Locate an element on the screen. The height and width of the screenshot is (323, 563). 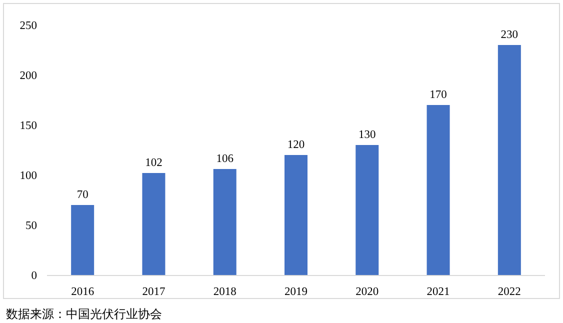
x-tick-label: 2021 is located at coordinates (438, 292).